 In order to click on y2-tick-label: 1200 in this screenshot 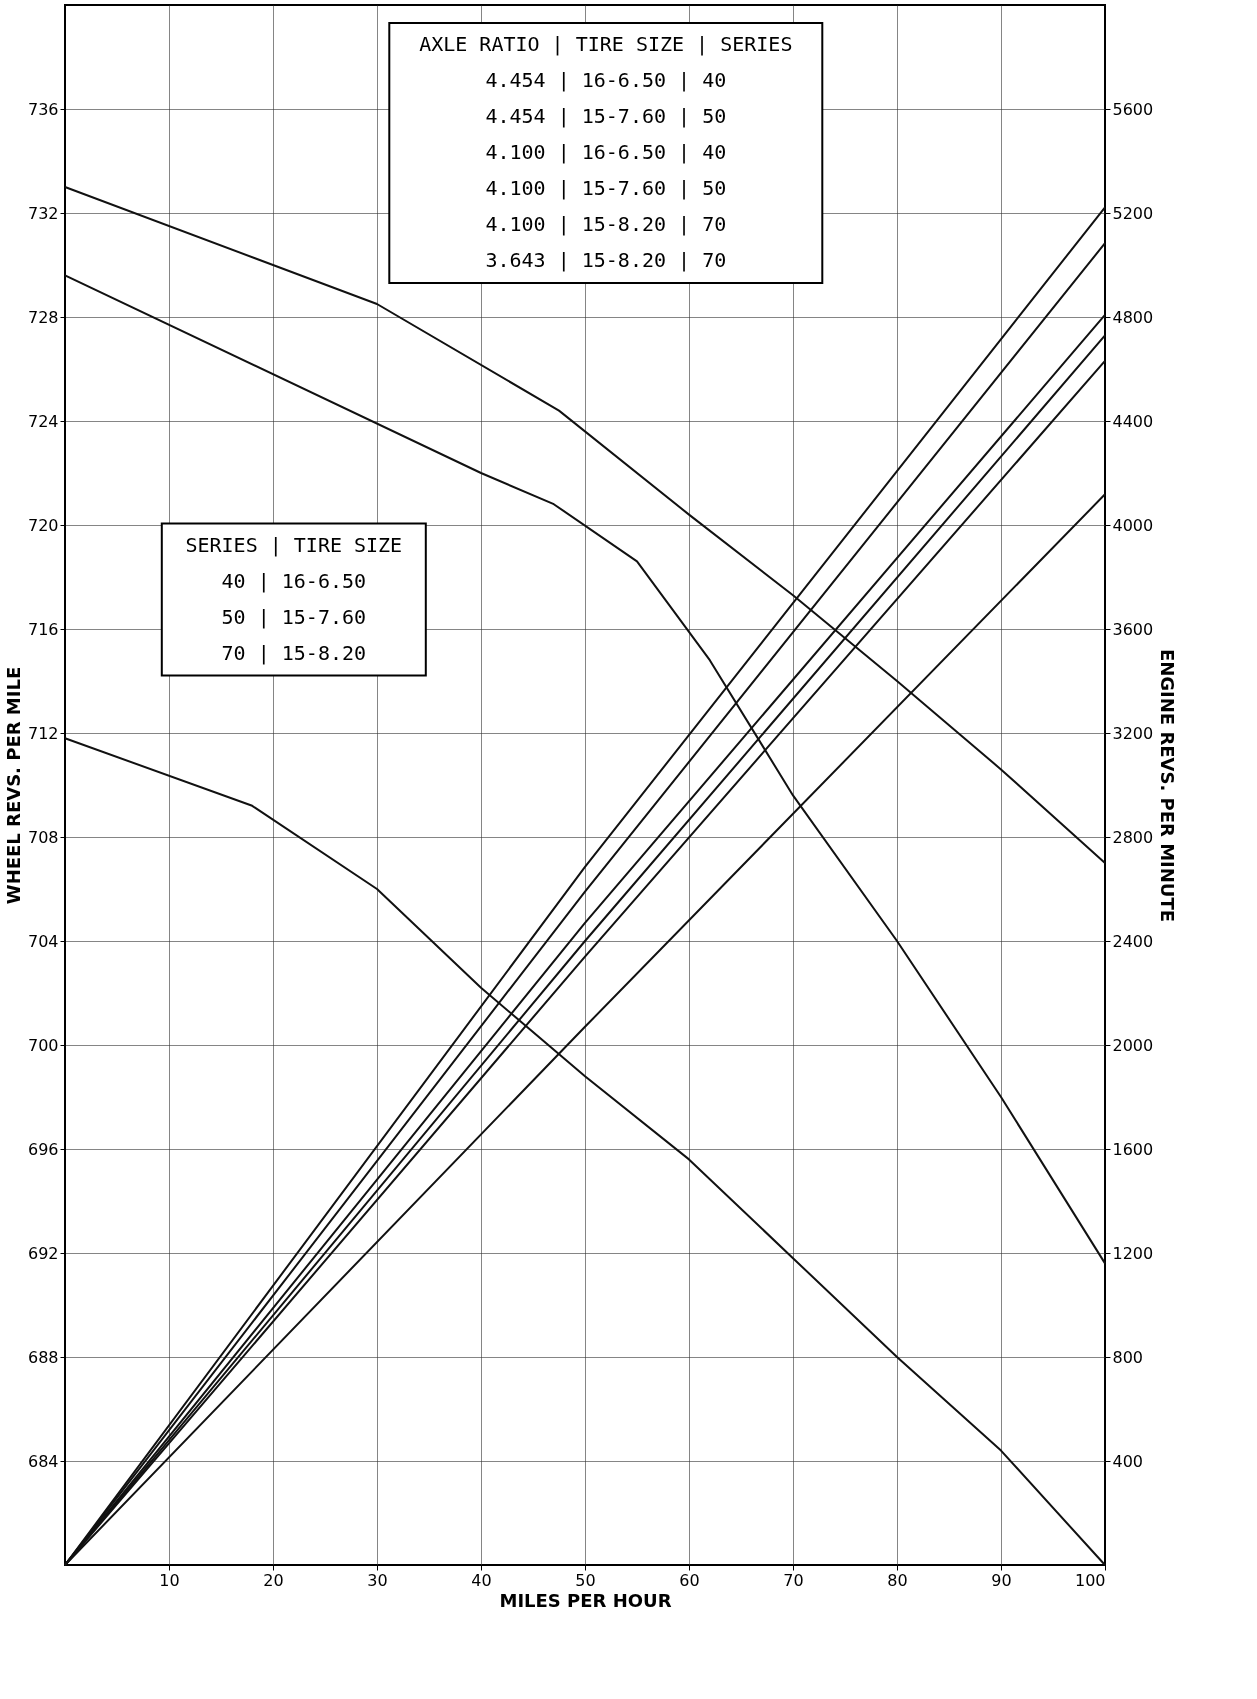, I will do `click(1133, 1253)`.